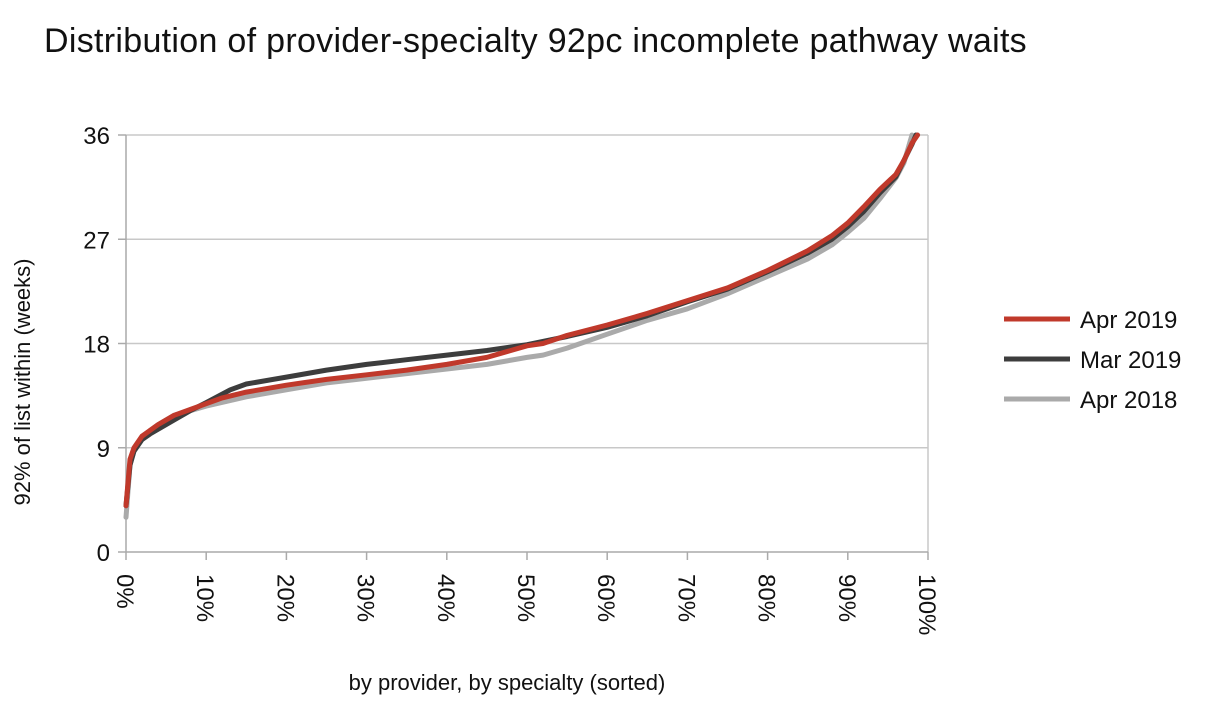 This screenshot has width=1214, height=704. Describe the element at coordinates (284, 598) in the screenshot. I see `x-tick-label-20: 20%` at that location.